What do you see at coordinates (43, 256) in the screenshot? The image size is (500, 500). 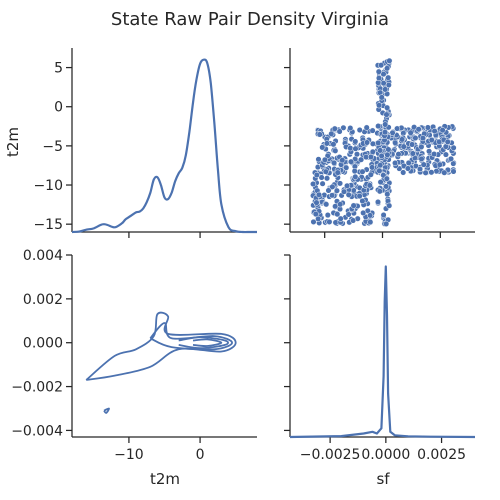 I see `y-tick-label: 0.004` at bounding box center [43, 256].